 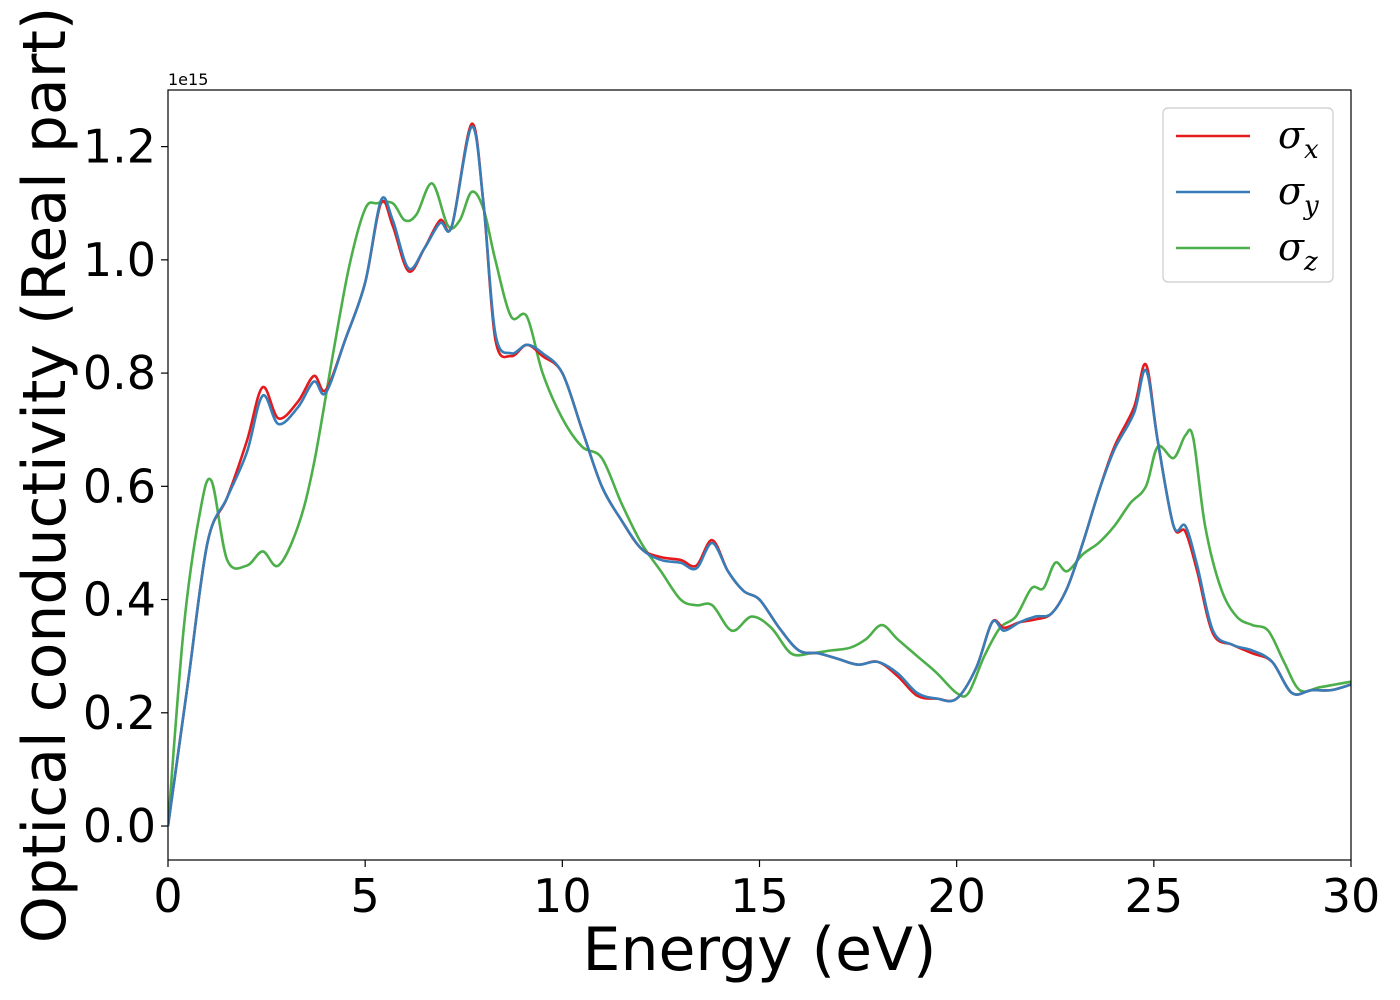 I want to click on x-tick-label: 20, so click(x=956, y=896).